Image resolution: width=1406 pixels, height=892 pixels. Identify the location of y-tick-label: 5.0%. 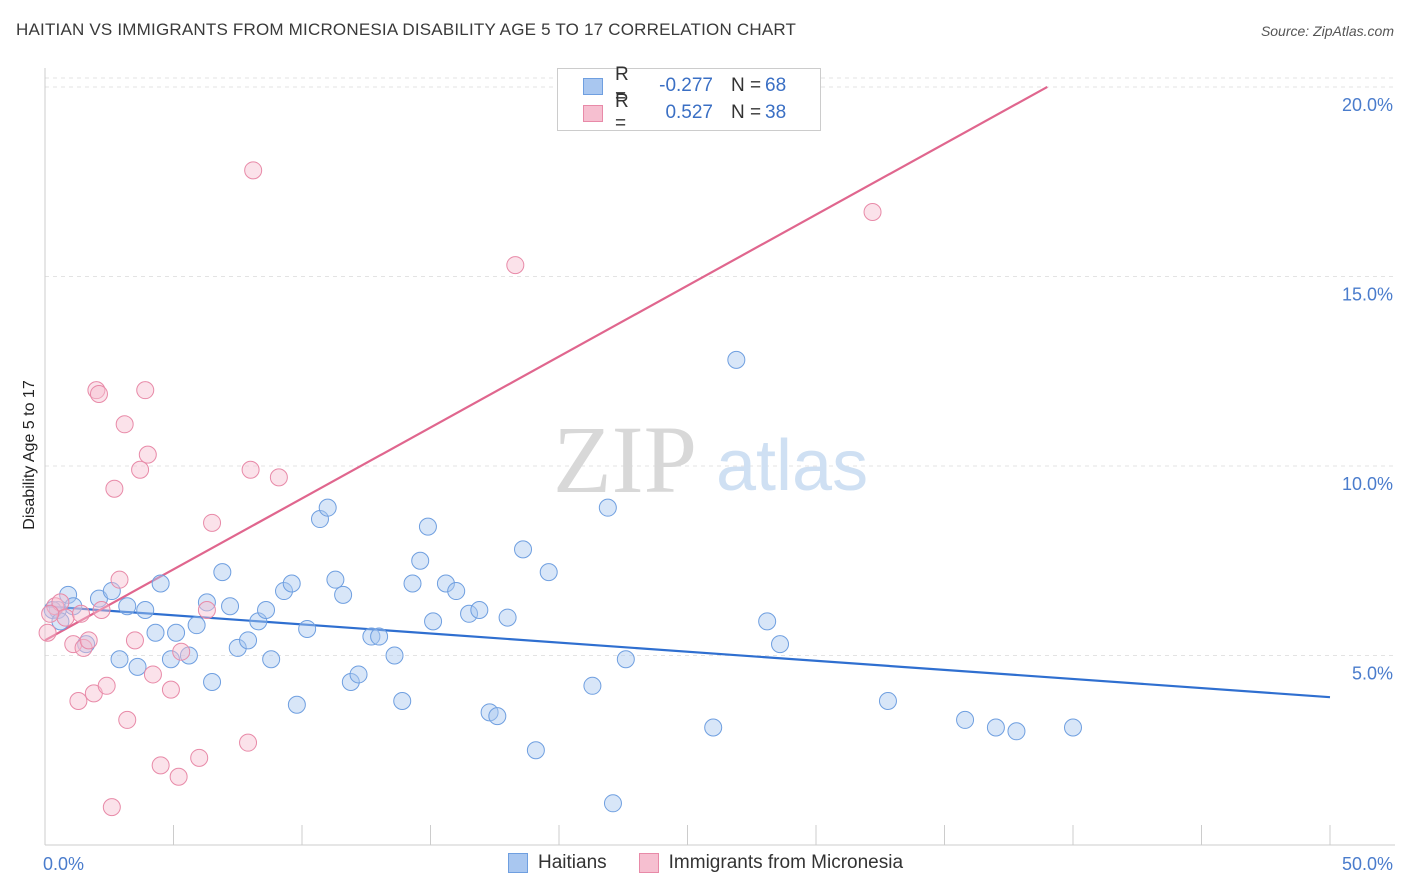
(1372, 673).